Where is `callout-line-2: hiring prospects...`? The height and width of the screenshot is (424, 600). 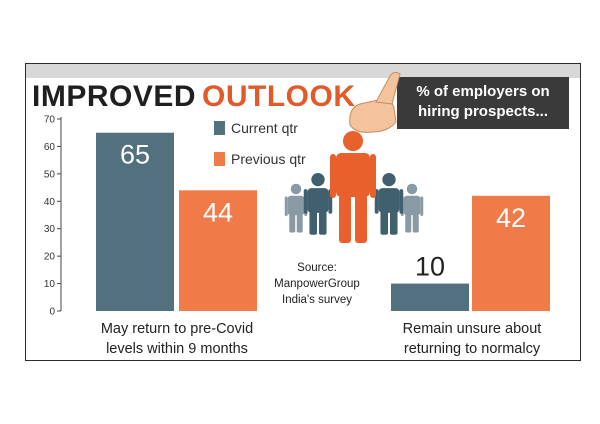 callout-line-2: hiring prospects... is located at coordinates (483, 111).